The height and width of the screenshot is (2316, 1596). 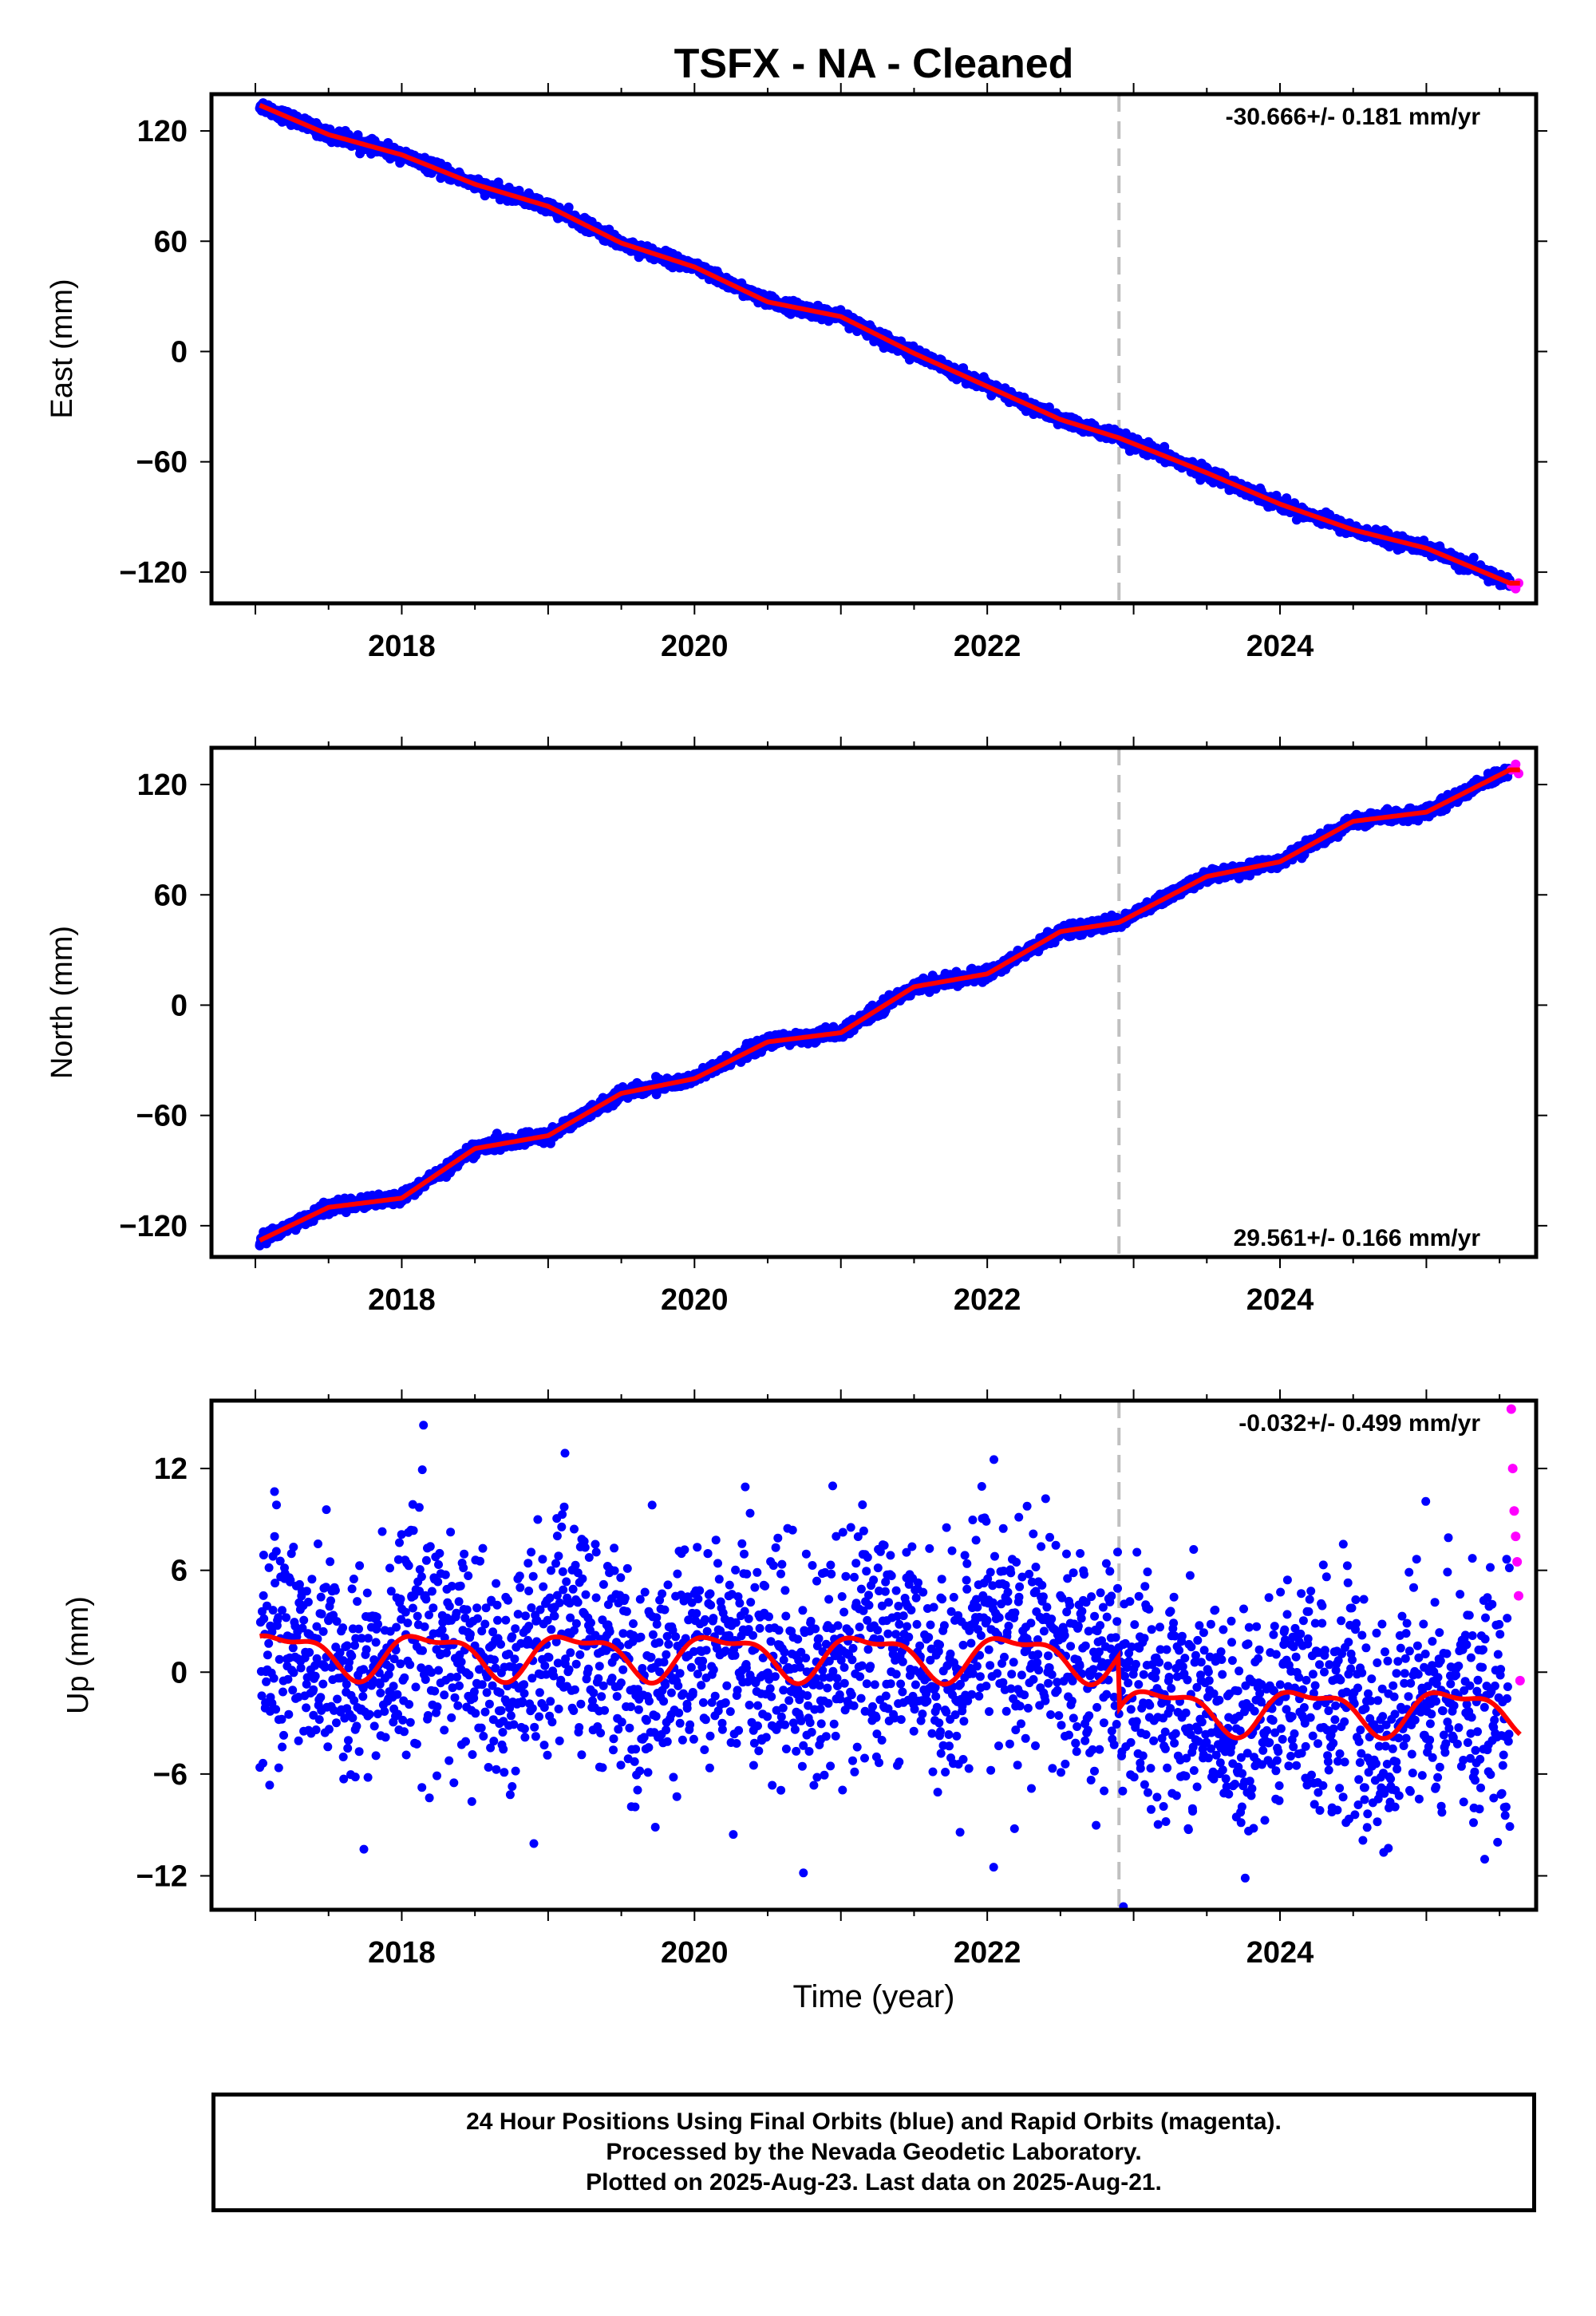 What do you see at coordinates (874, 64) in the screenshot?
I see `chart-title: TSFX - NA - Cleaned` at bounding box center [874, 64].